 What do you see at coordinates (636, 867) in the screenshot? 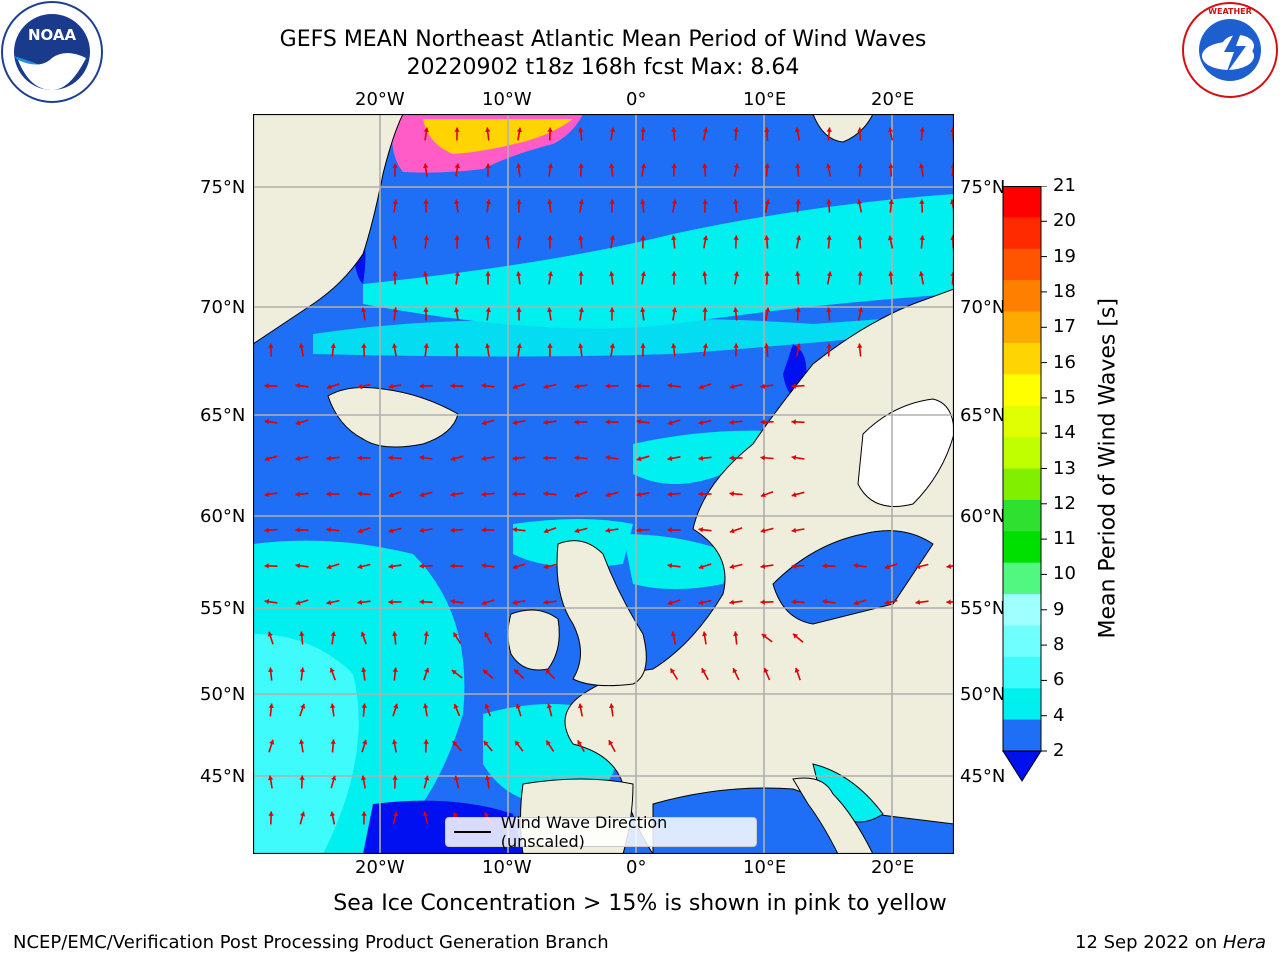
I see `lon-label-bottom-0: 0°` at bounding box center [636, 867].